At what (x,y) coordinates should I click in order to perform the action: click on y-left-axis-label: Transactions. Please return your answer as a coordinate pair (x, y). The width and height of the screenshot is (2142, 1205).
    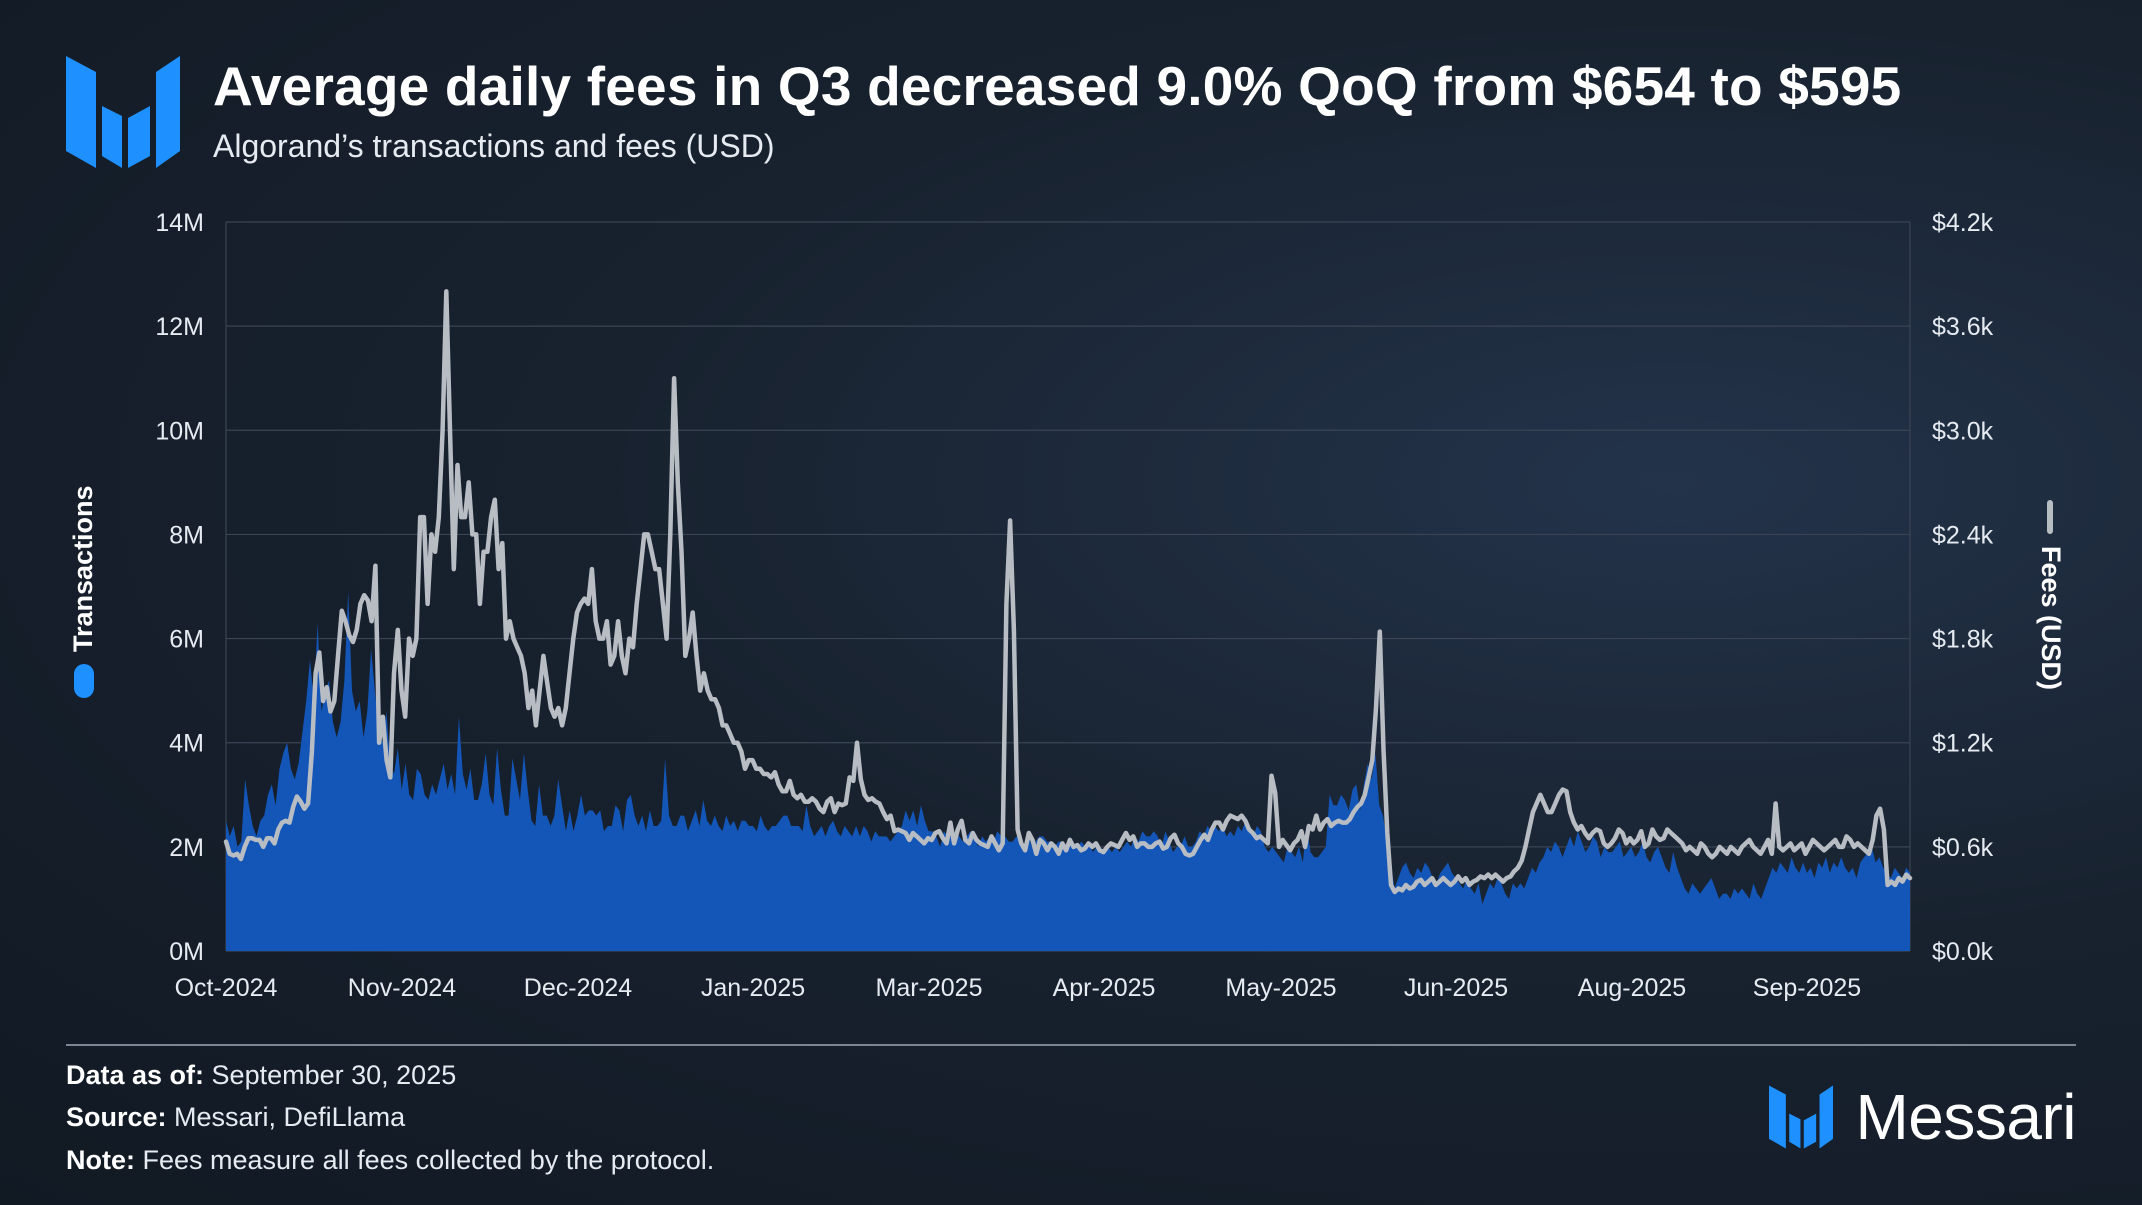
    Looking at the image, I should click on (83, 591).